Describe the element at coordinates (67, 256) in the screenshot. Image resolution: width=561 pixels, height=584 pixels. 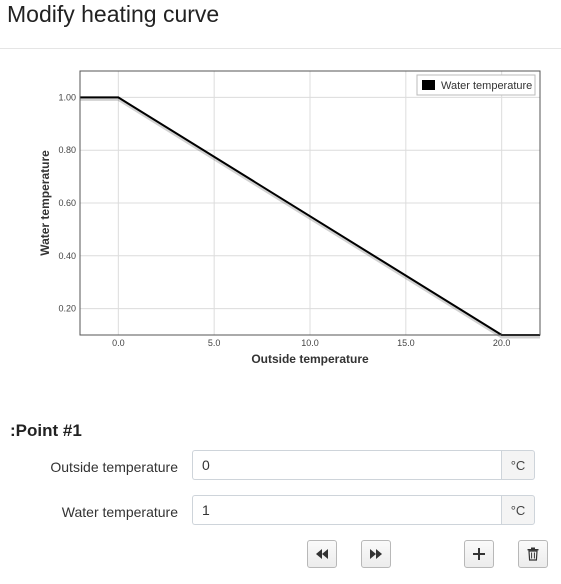
I see `y-tick-label: 0.40` at that location.